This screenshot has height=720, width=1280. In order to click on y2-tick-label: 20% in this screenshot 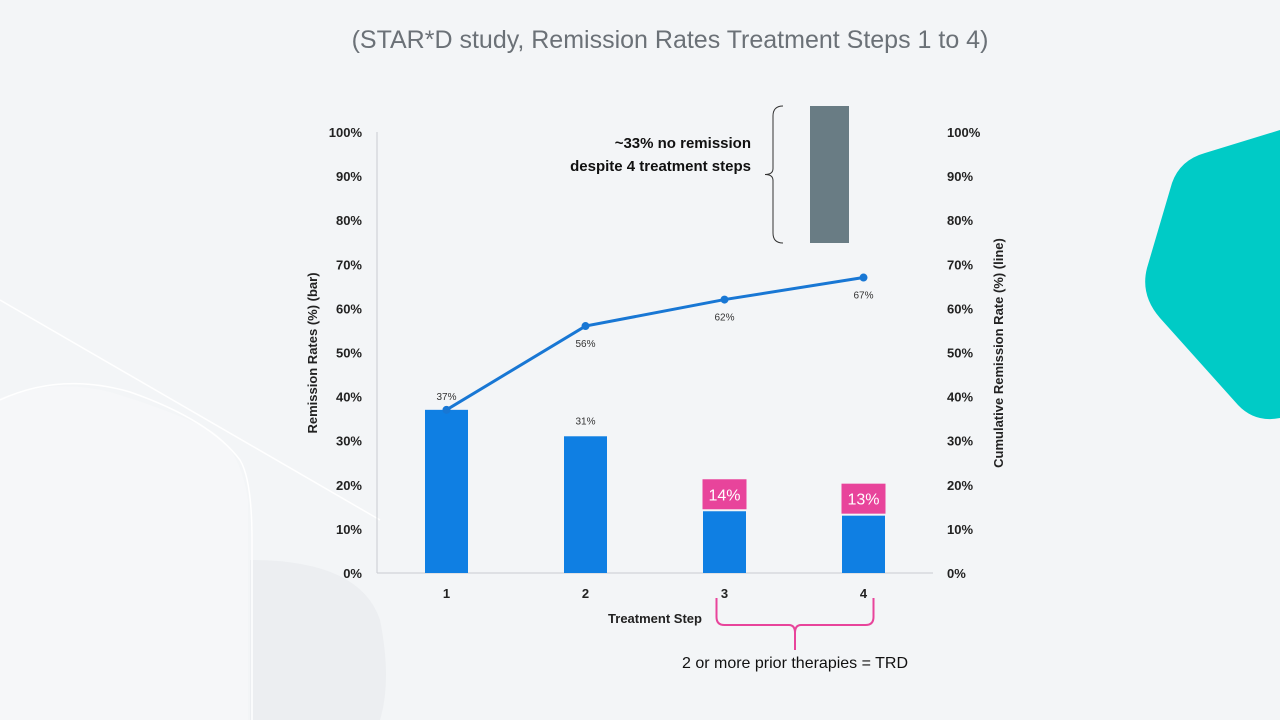, I will do `click(960, 485)`.